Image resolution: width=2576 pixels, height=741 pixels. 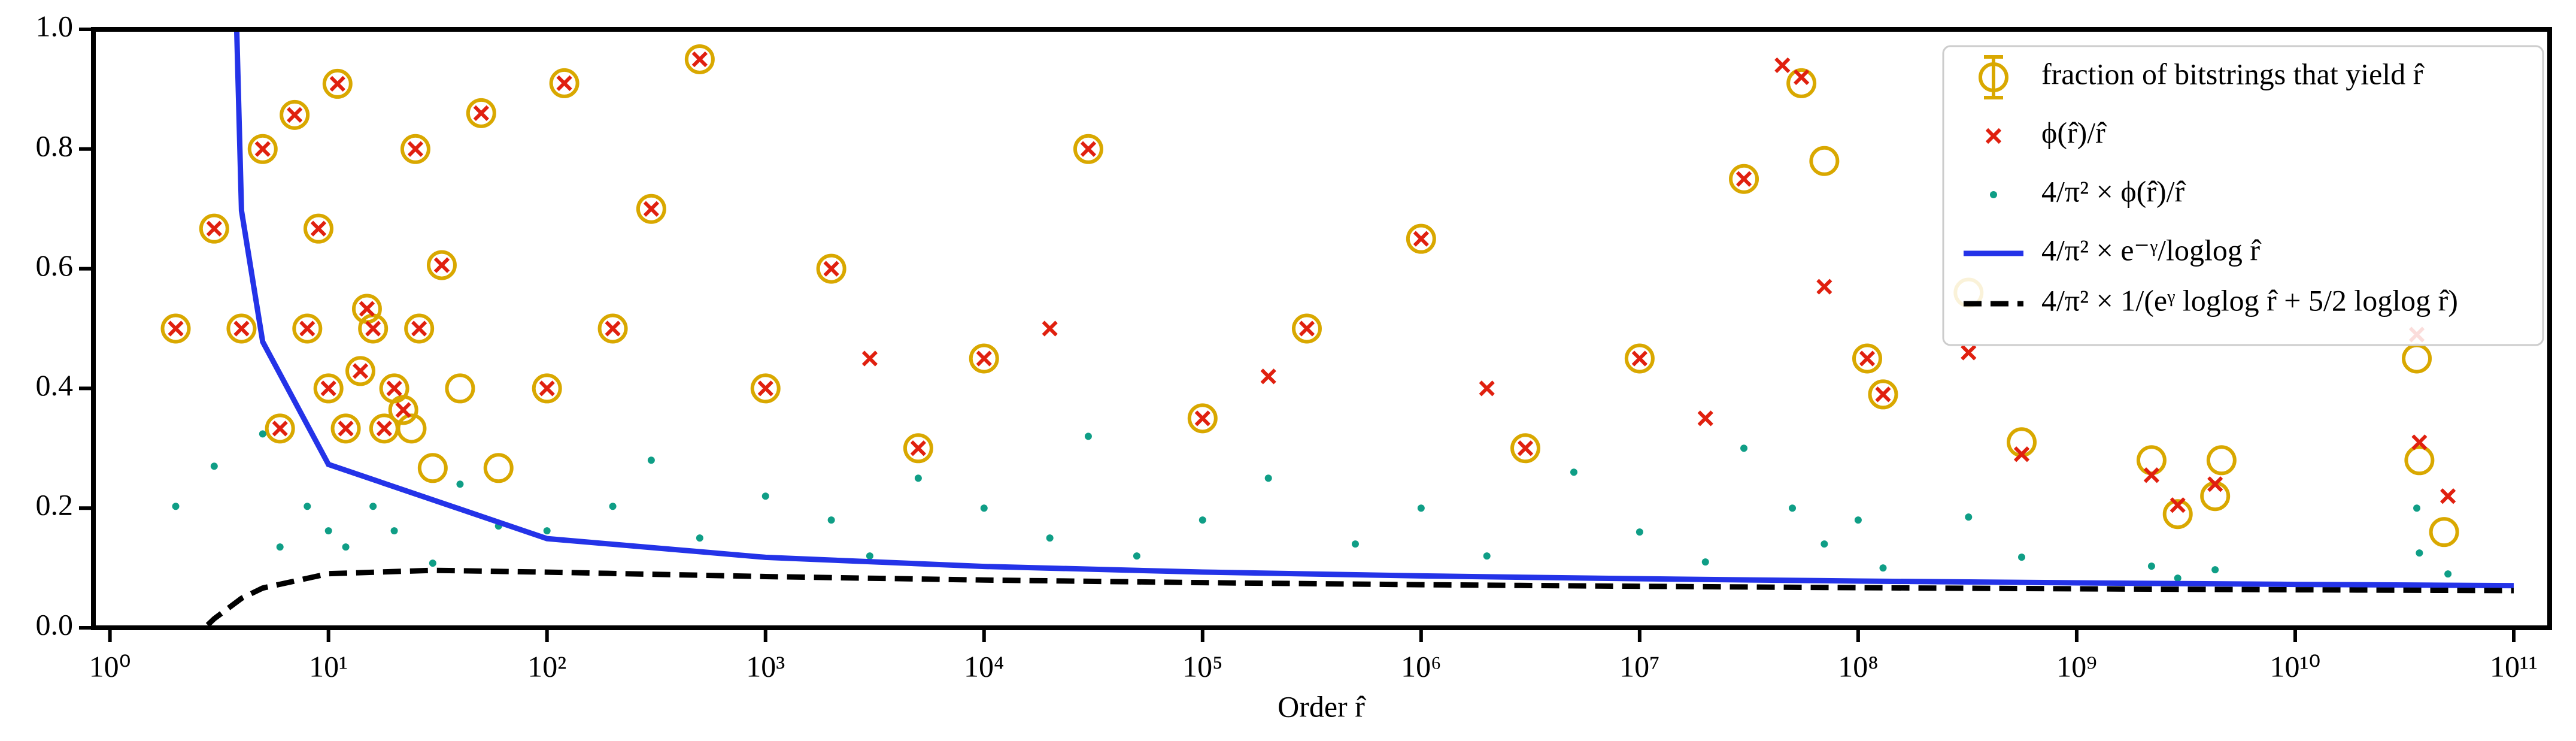 What do you see at coordinates (1360, 597) in the screenshot?
I see `curve` at bounding box center [1360, 597].